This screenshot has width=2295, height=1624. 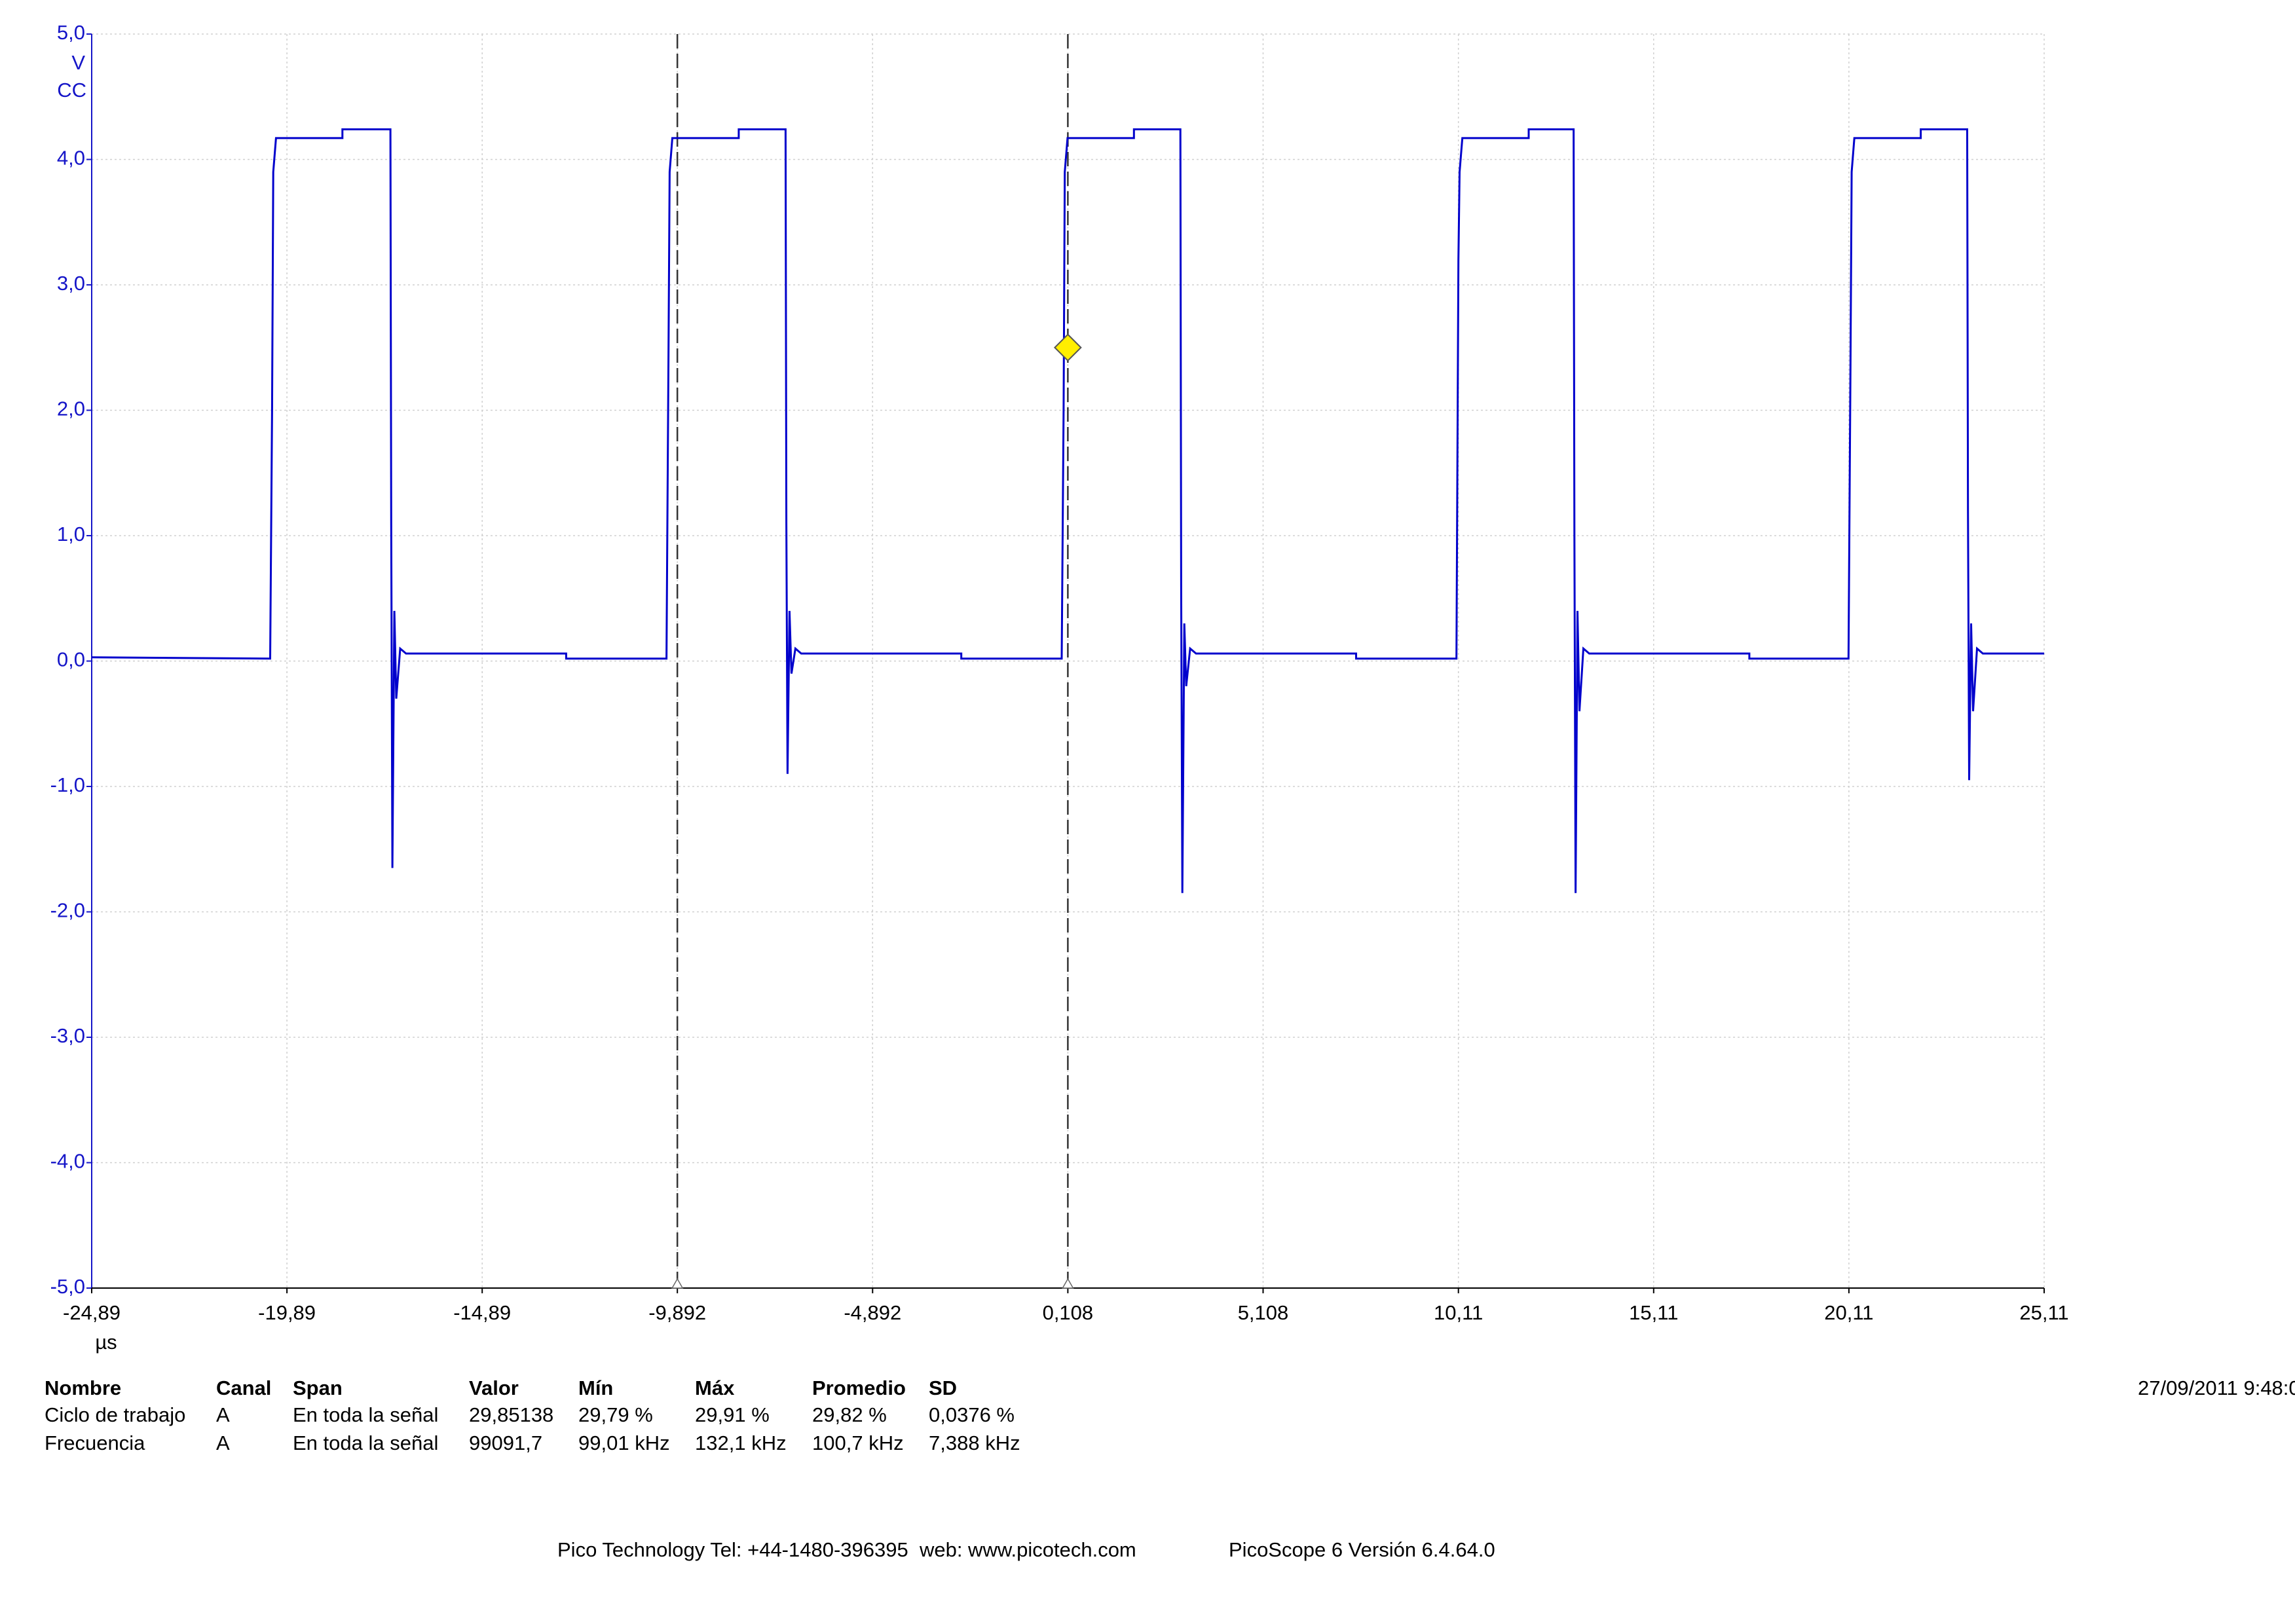 What do you see at coordinates (287, 1312) in the screenshot?
I see `x-tick-label: -19,89` at bounding box center [287, 1312].